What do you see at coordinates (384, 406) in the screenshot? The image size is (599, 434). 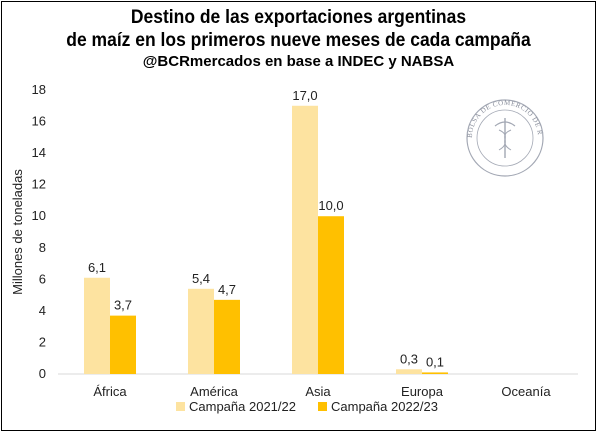 I see `legend-label: Campaña 2022/23` at bounding box center [384, 406].